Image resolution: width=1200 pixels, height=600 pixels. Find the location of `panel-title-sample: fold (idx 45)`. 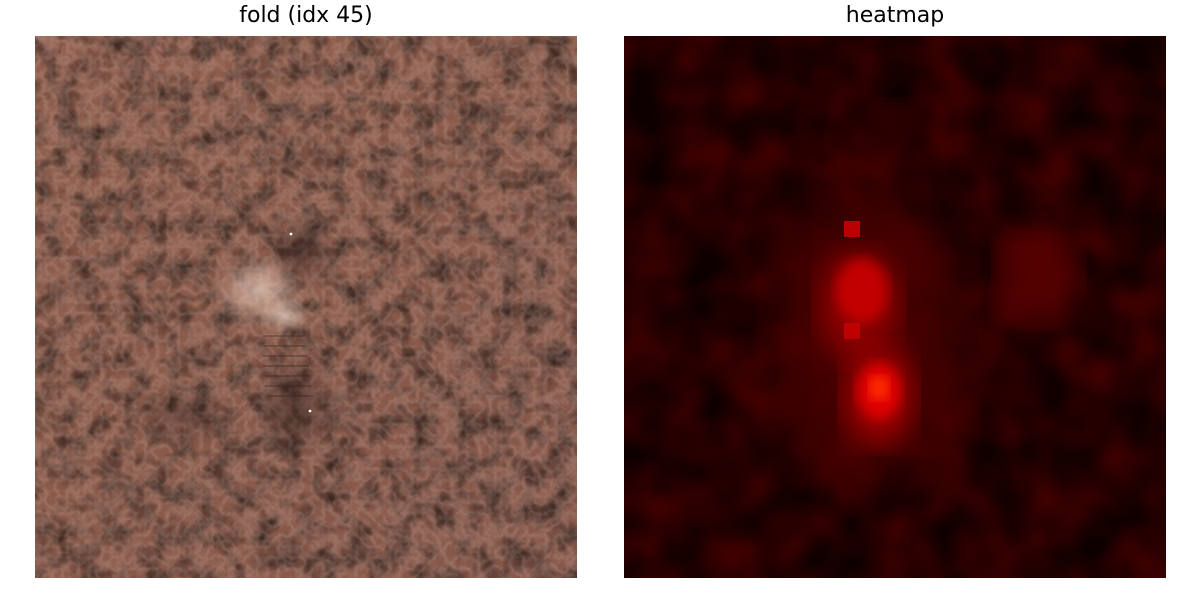

panel-title-sample: fold (idx 45) is located at coordinates (306, 15).